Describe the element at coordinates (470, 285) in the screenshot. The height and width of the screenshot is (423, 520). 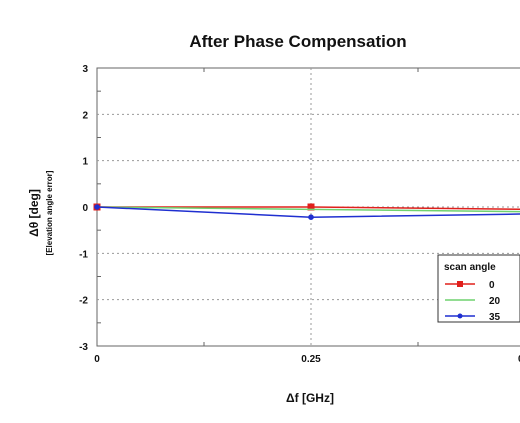
I see `legend-item-0: 0` at that location.